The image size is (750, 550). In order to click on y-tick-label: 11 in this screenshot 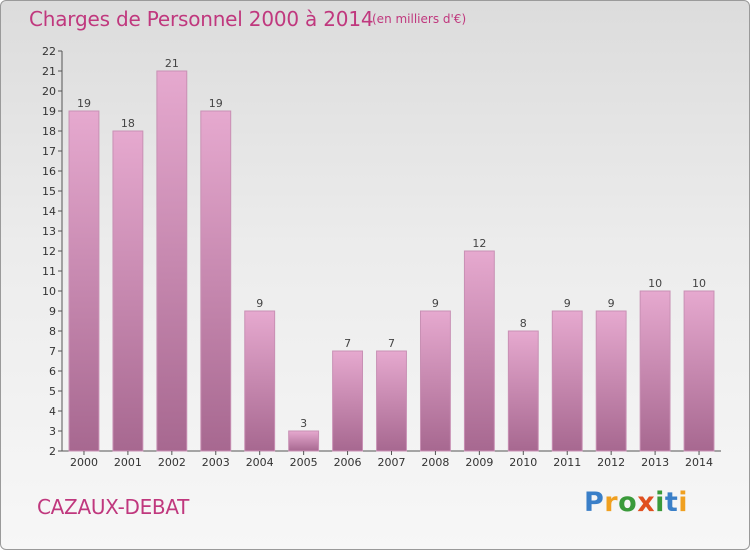, I will do `click(49, 271)`.